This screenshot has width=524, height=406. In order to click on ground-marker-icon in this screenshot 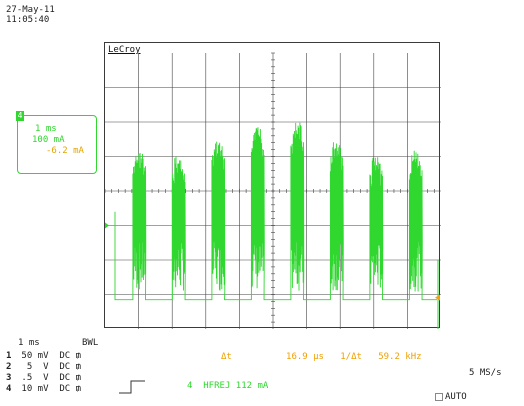, I will do `click(107, 225)`.